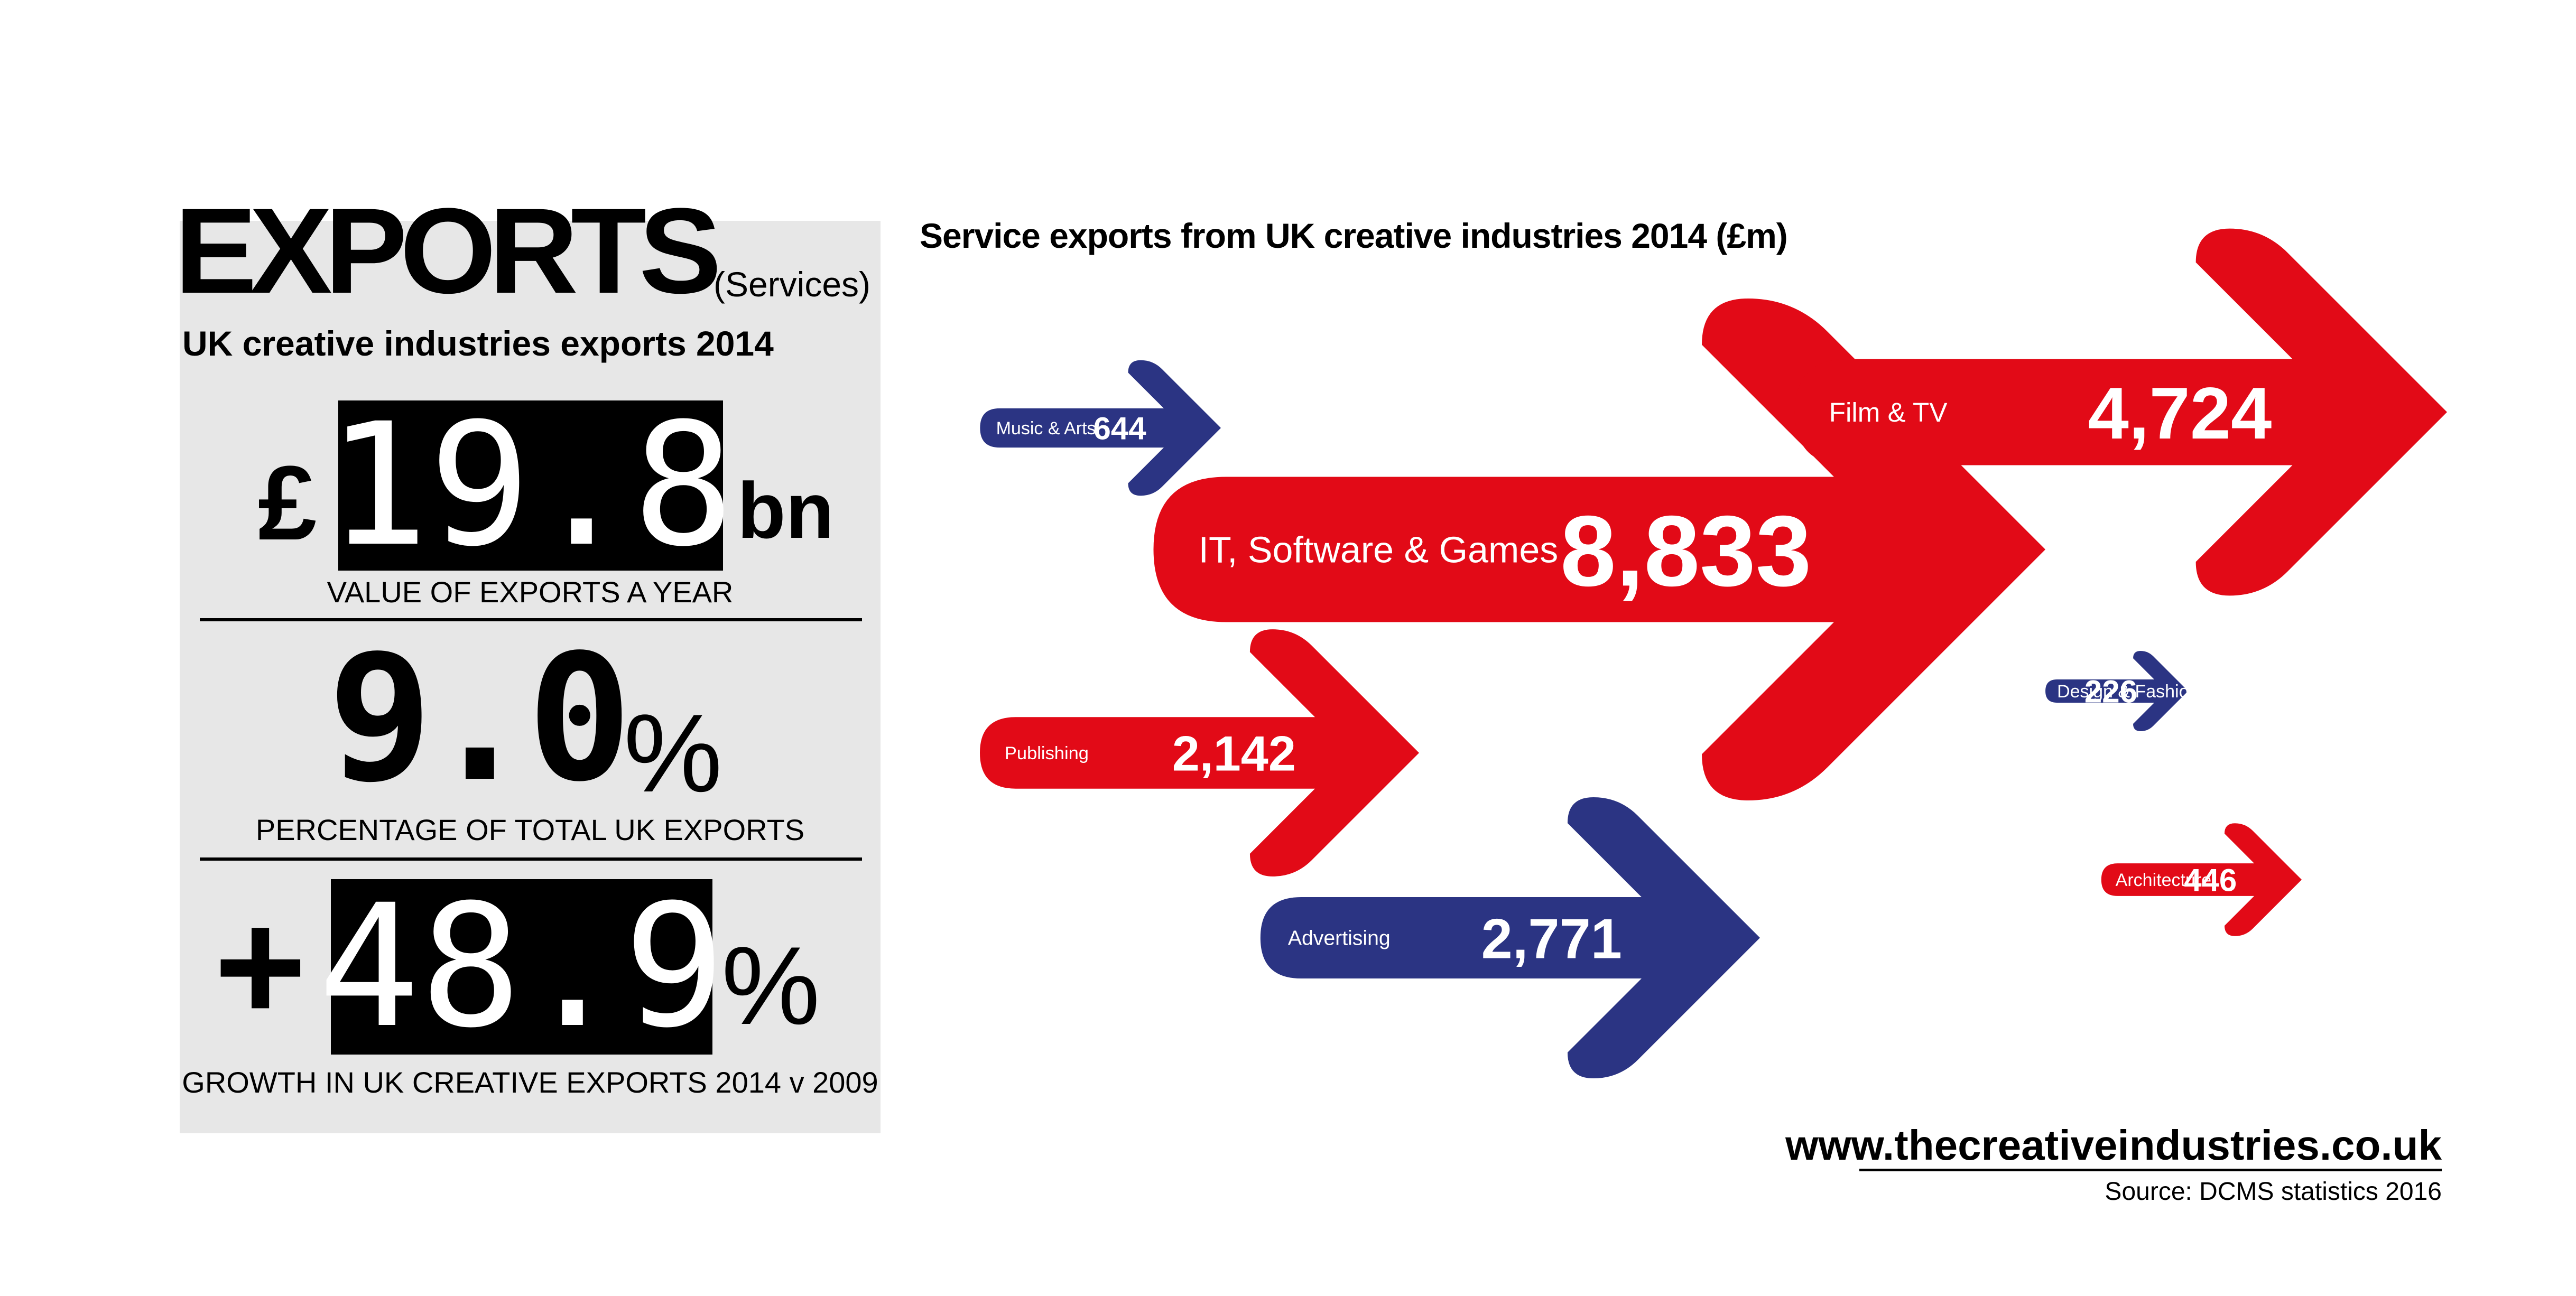 The width and height of the screenshot is (2576, 1296). Describe the element at coordinates (793, 285) in the screenshot. I see `panel-title-suffix: (Services)` at that location.